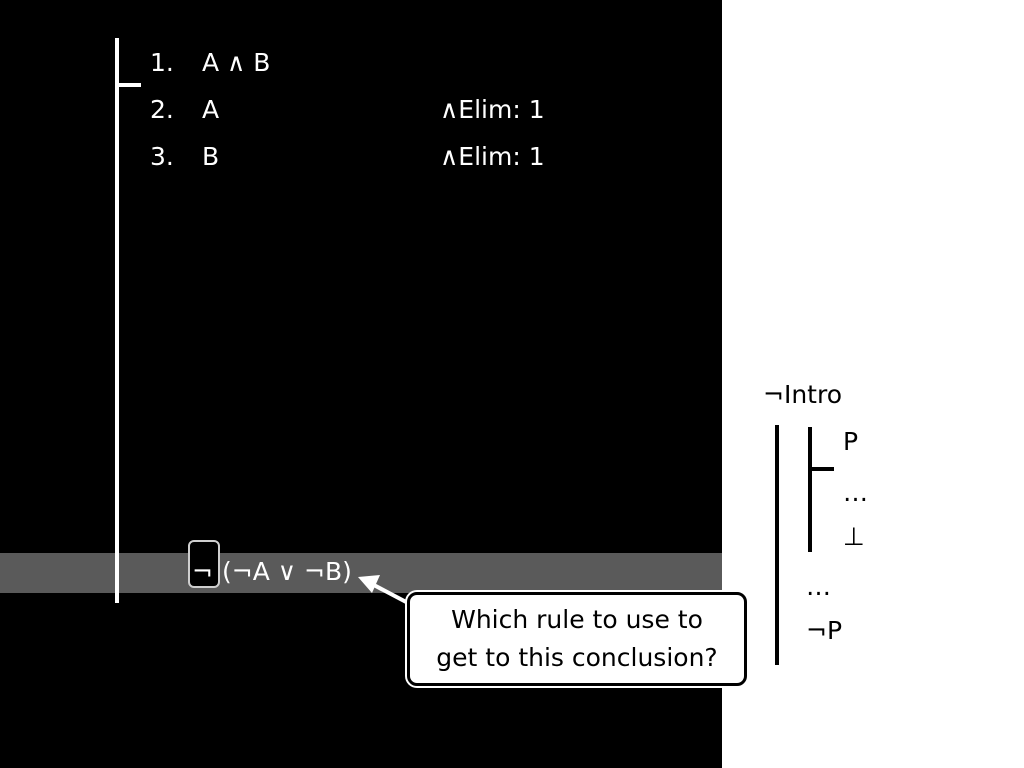 This screenshot has height=768, width=1024. I want to click on rule-inner-scope-line, so click(810, 489).